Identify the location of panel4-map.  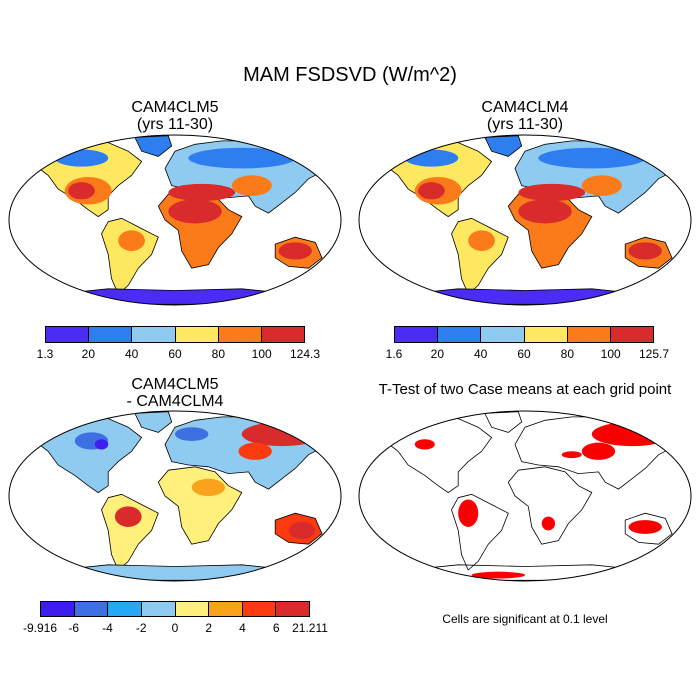
(525, 496).